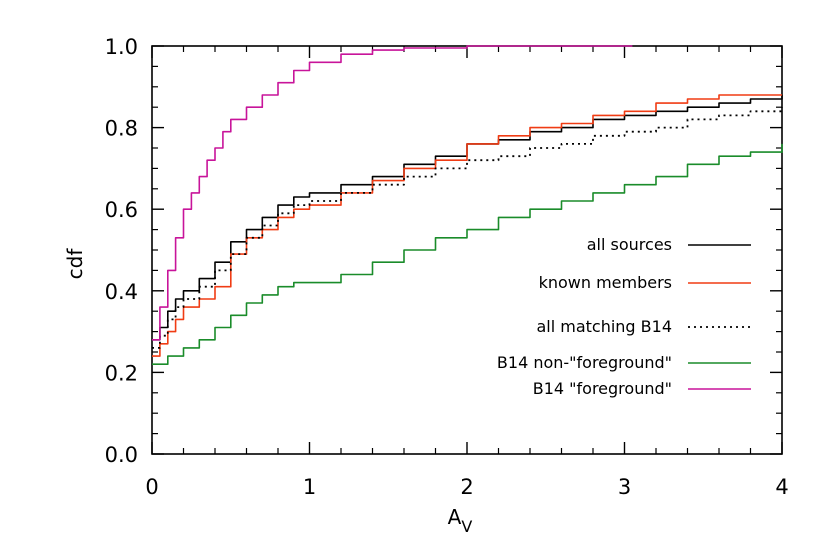  I want to click on x-axis-label-main: A, so click(455, 517).